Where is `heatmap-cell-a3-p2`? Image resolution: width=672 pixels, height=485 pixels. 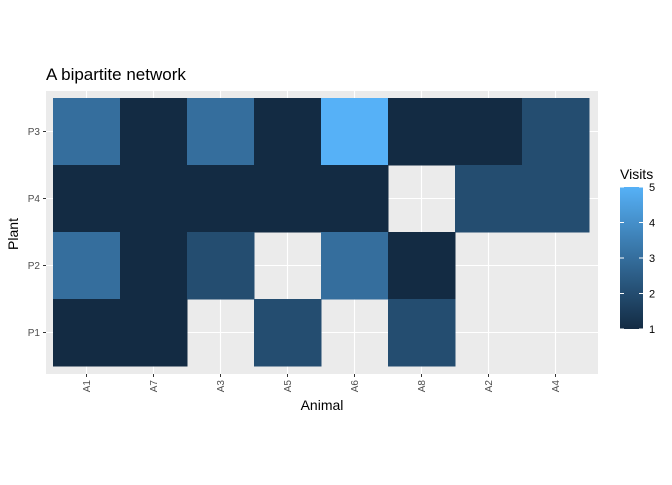 heatmap-cell-a3-p2 is located at coordinates (221, 266).